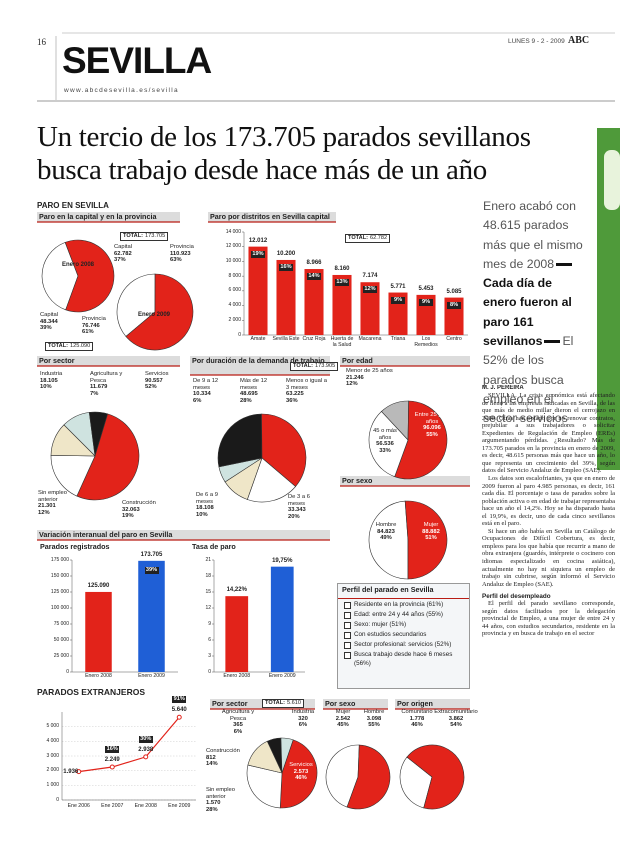  What do you see at coordinates (314, 366) in the screenshot?
I see `total-box: TOTAL: 173.905` at bounding box center [314, 366].